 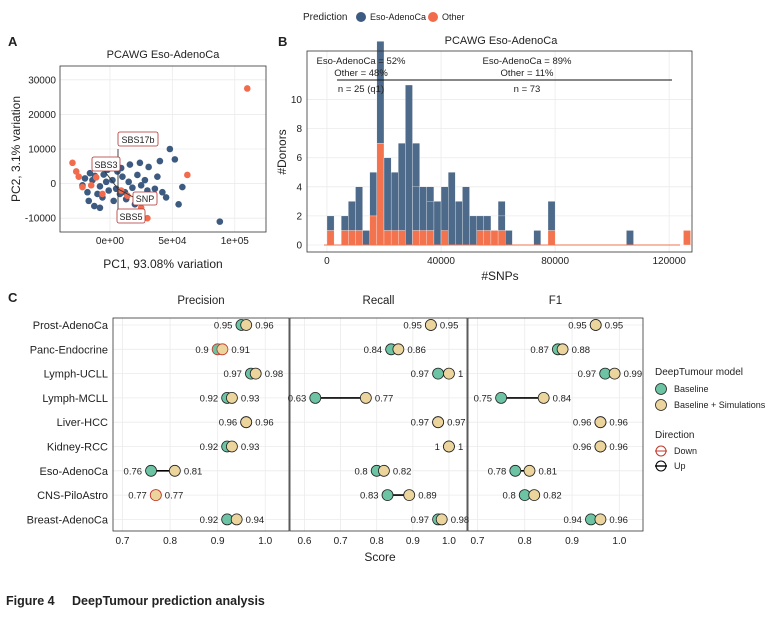 I want to click on c-label-high-2-6: 0.81, so click(x=547, y=471).